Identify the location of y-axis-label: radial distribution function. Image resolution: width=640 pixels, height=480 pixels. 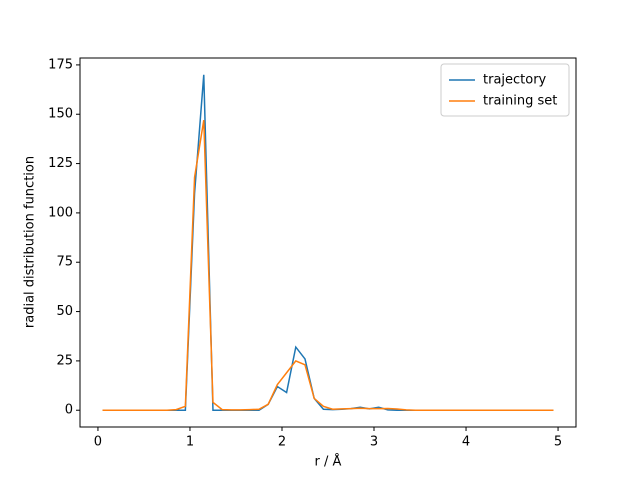
(30, 242).